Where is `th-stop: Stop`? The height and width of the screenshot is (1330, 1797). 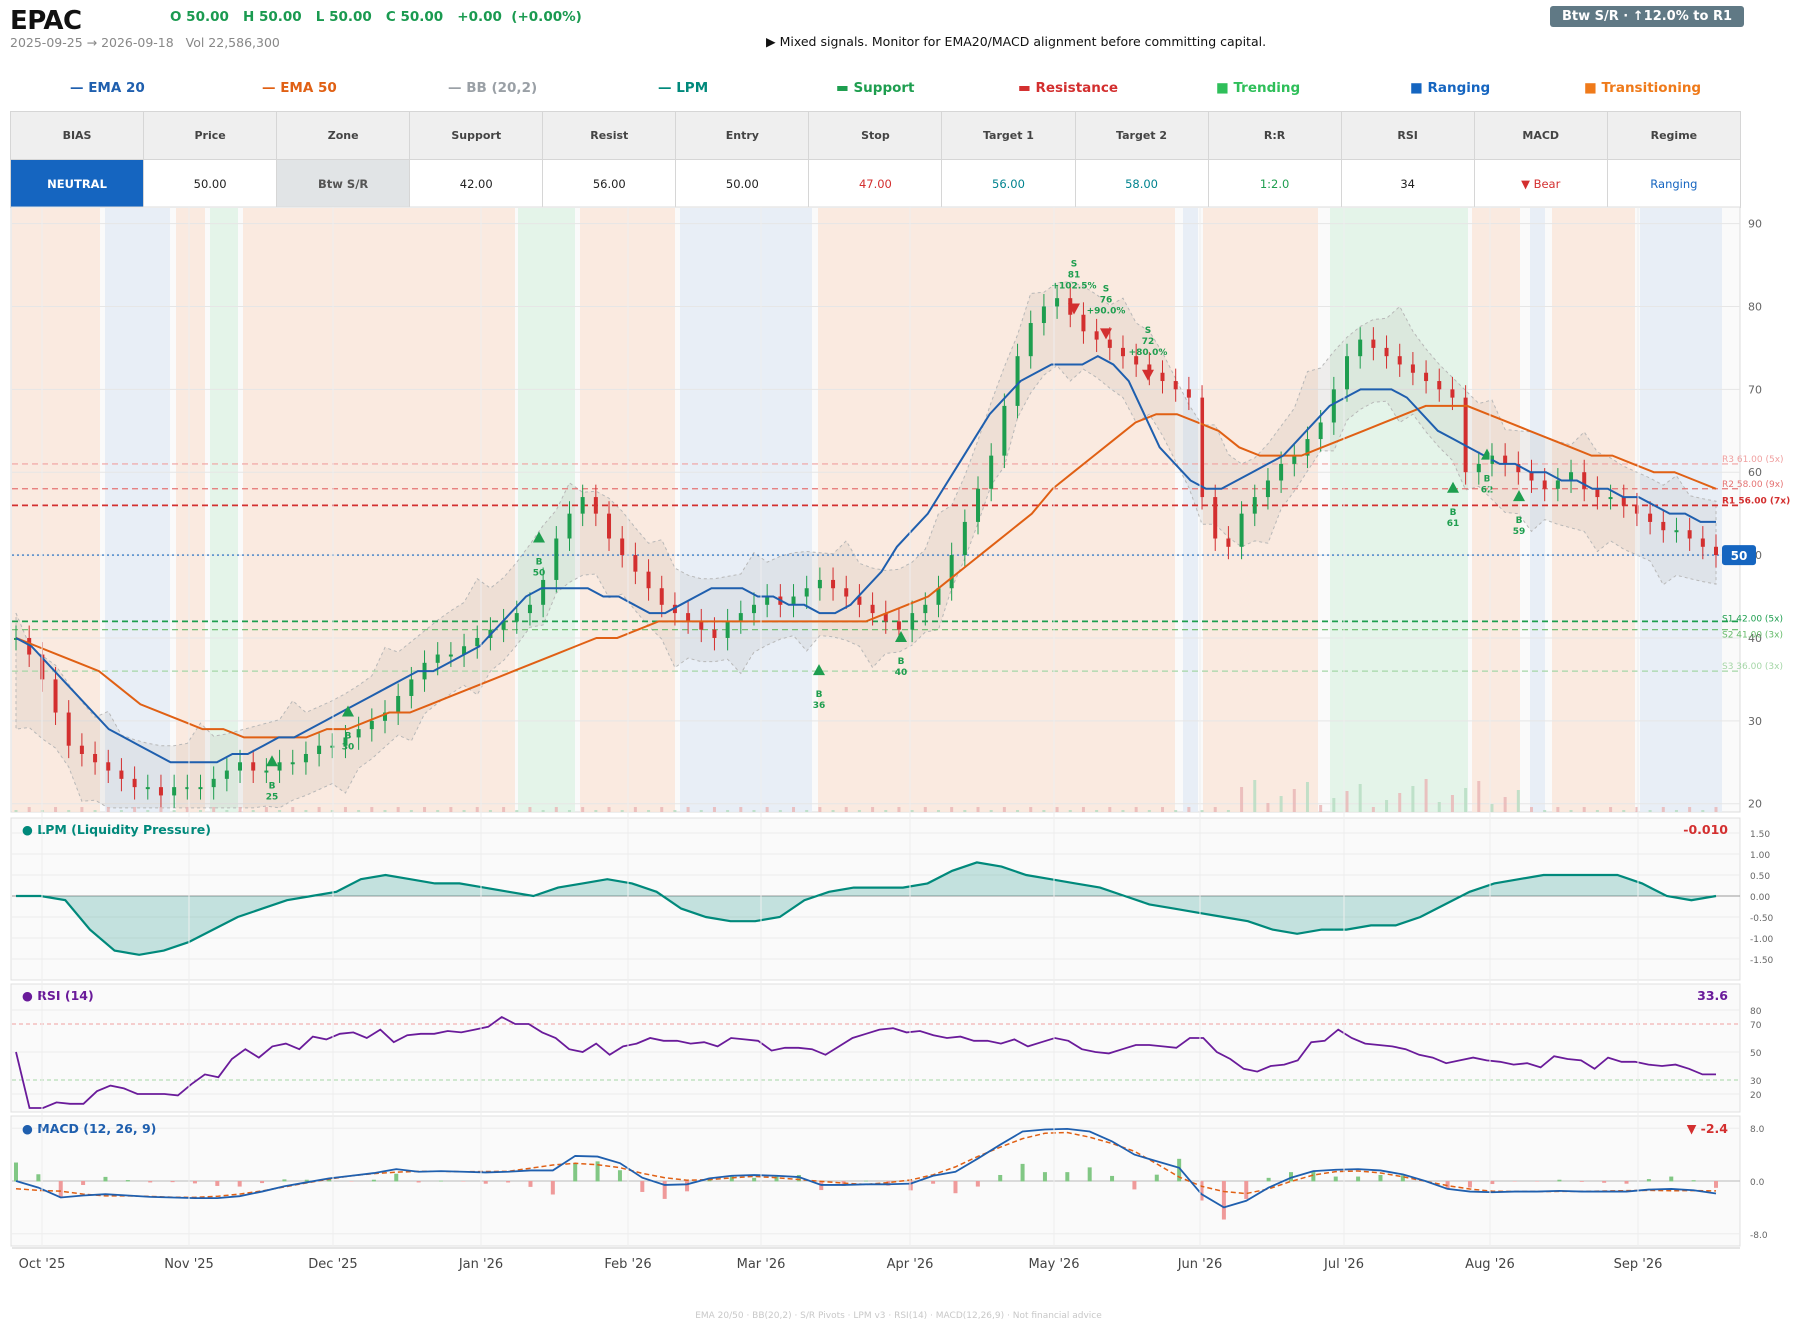
th-stop: Stop is located at coordinates (875, 135).